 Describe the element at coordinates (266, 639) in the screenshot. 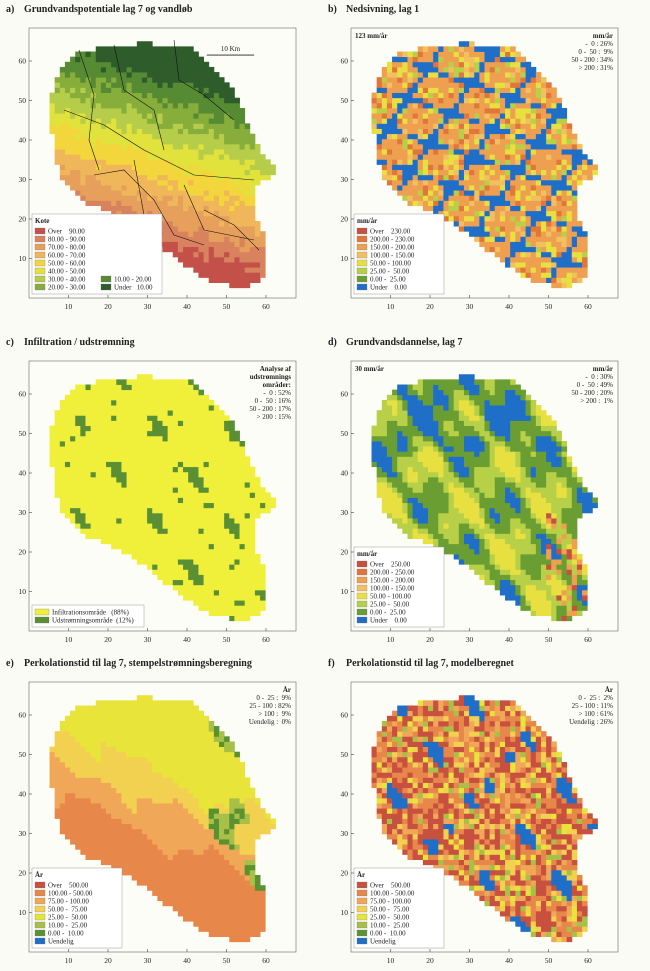

I see `x-tick-label: 60` at that location.